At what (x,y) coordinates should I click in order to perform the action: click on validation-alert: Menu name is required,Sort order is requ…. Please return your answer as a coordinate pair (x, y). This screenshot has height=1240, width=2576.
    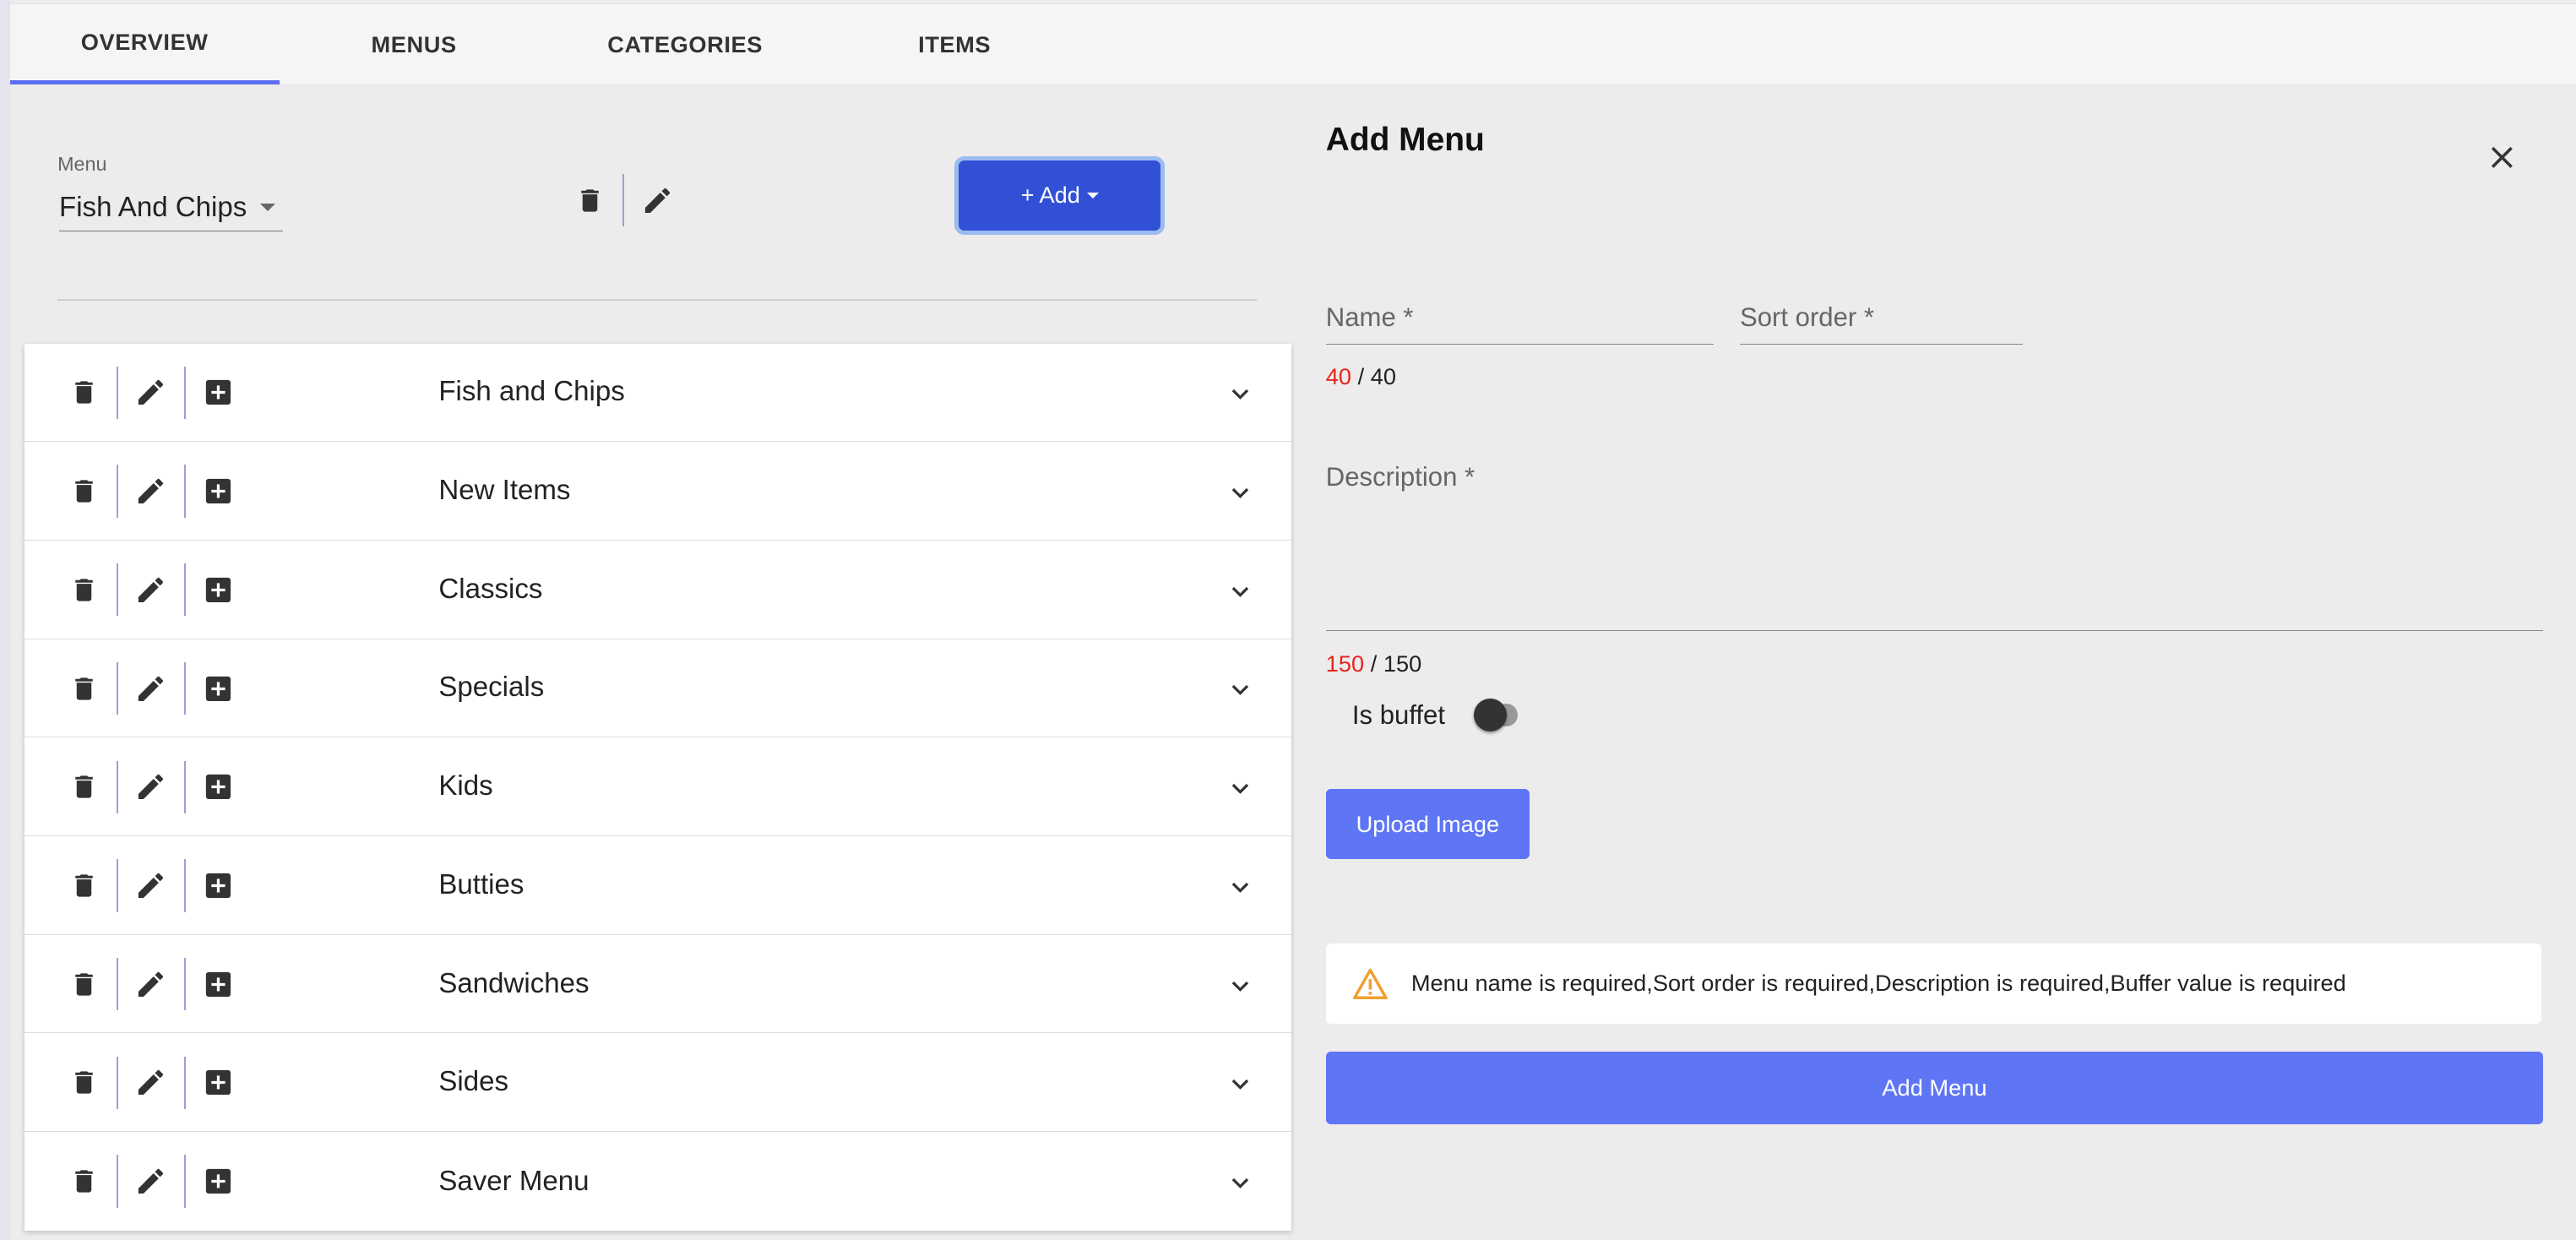
    Looking at the image, I should click on (1933, 983).